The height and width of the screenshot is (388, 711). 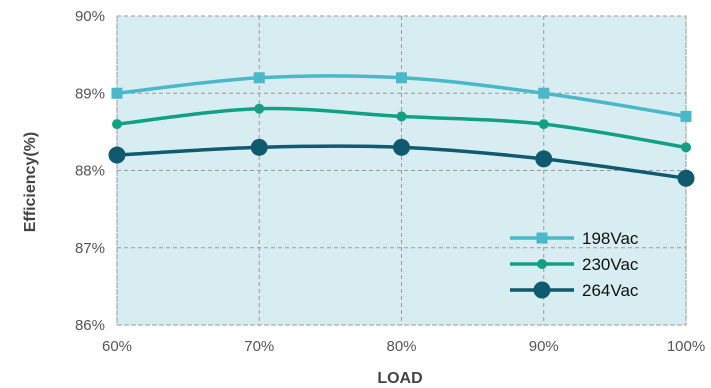 I want to click on legend-item: 264Vac, so click(x=574, y=290).